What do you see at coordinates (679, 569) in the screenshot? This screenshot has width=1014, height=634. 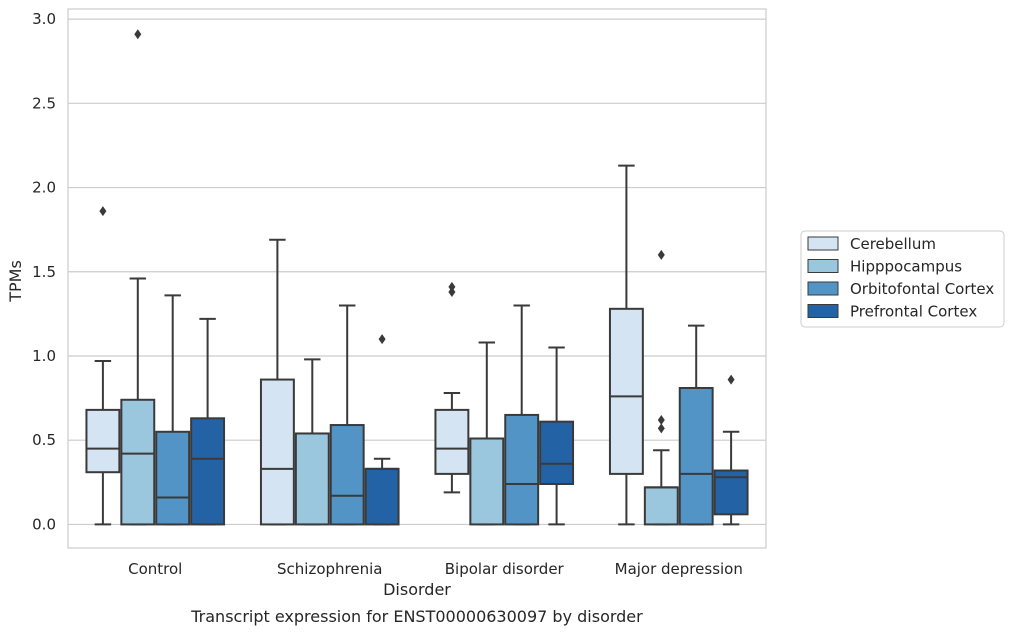 I see `x-tick-label: Major depression` at bounding box center [679, 569].